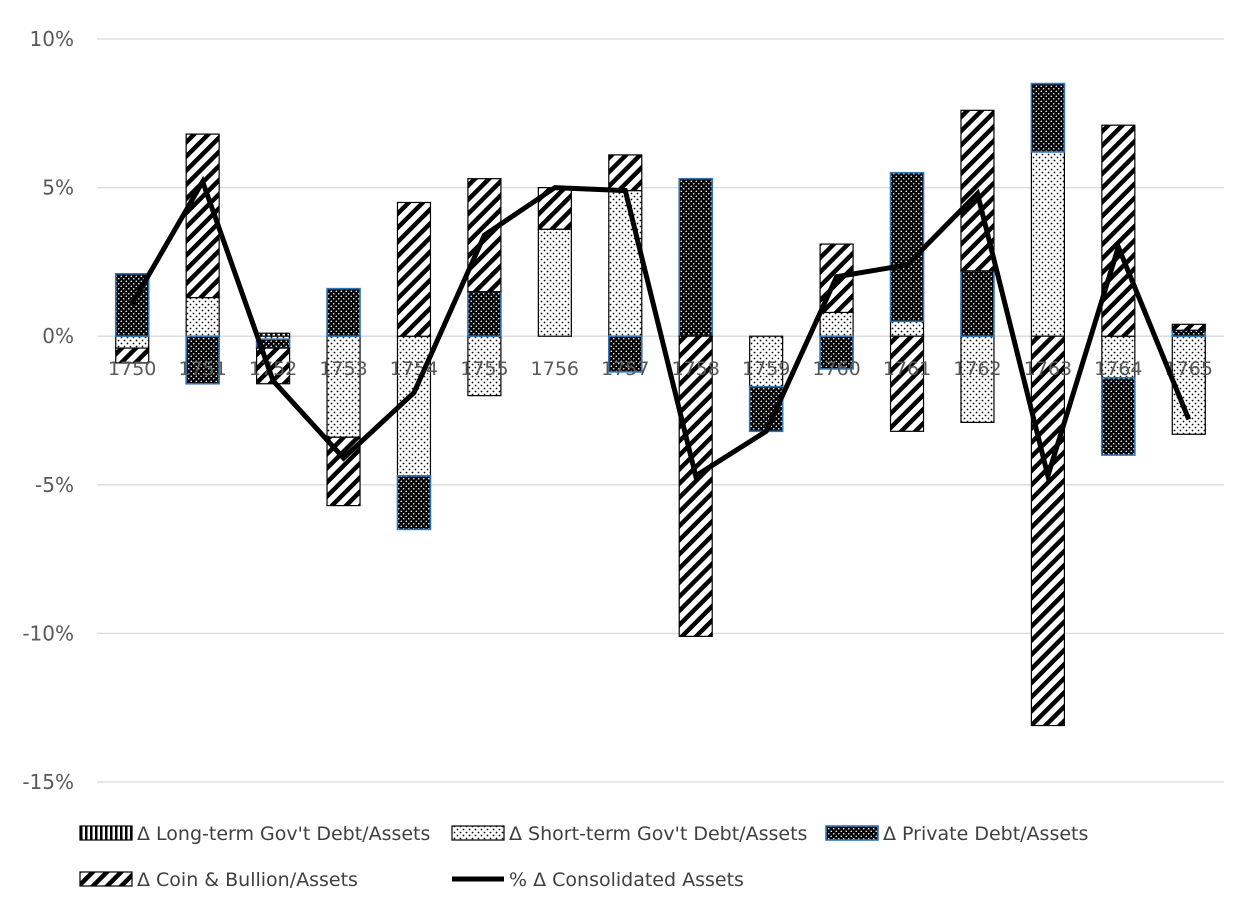 This screenshot has height=907, width=1240. What do you see at coordinates (48, 633) in the screenshot?
I see `y-tick-label: -10%` at bounding box center [48, 633].